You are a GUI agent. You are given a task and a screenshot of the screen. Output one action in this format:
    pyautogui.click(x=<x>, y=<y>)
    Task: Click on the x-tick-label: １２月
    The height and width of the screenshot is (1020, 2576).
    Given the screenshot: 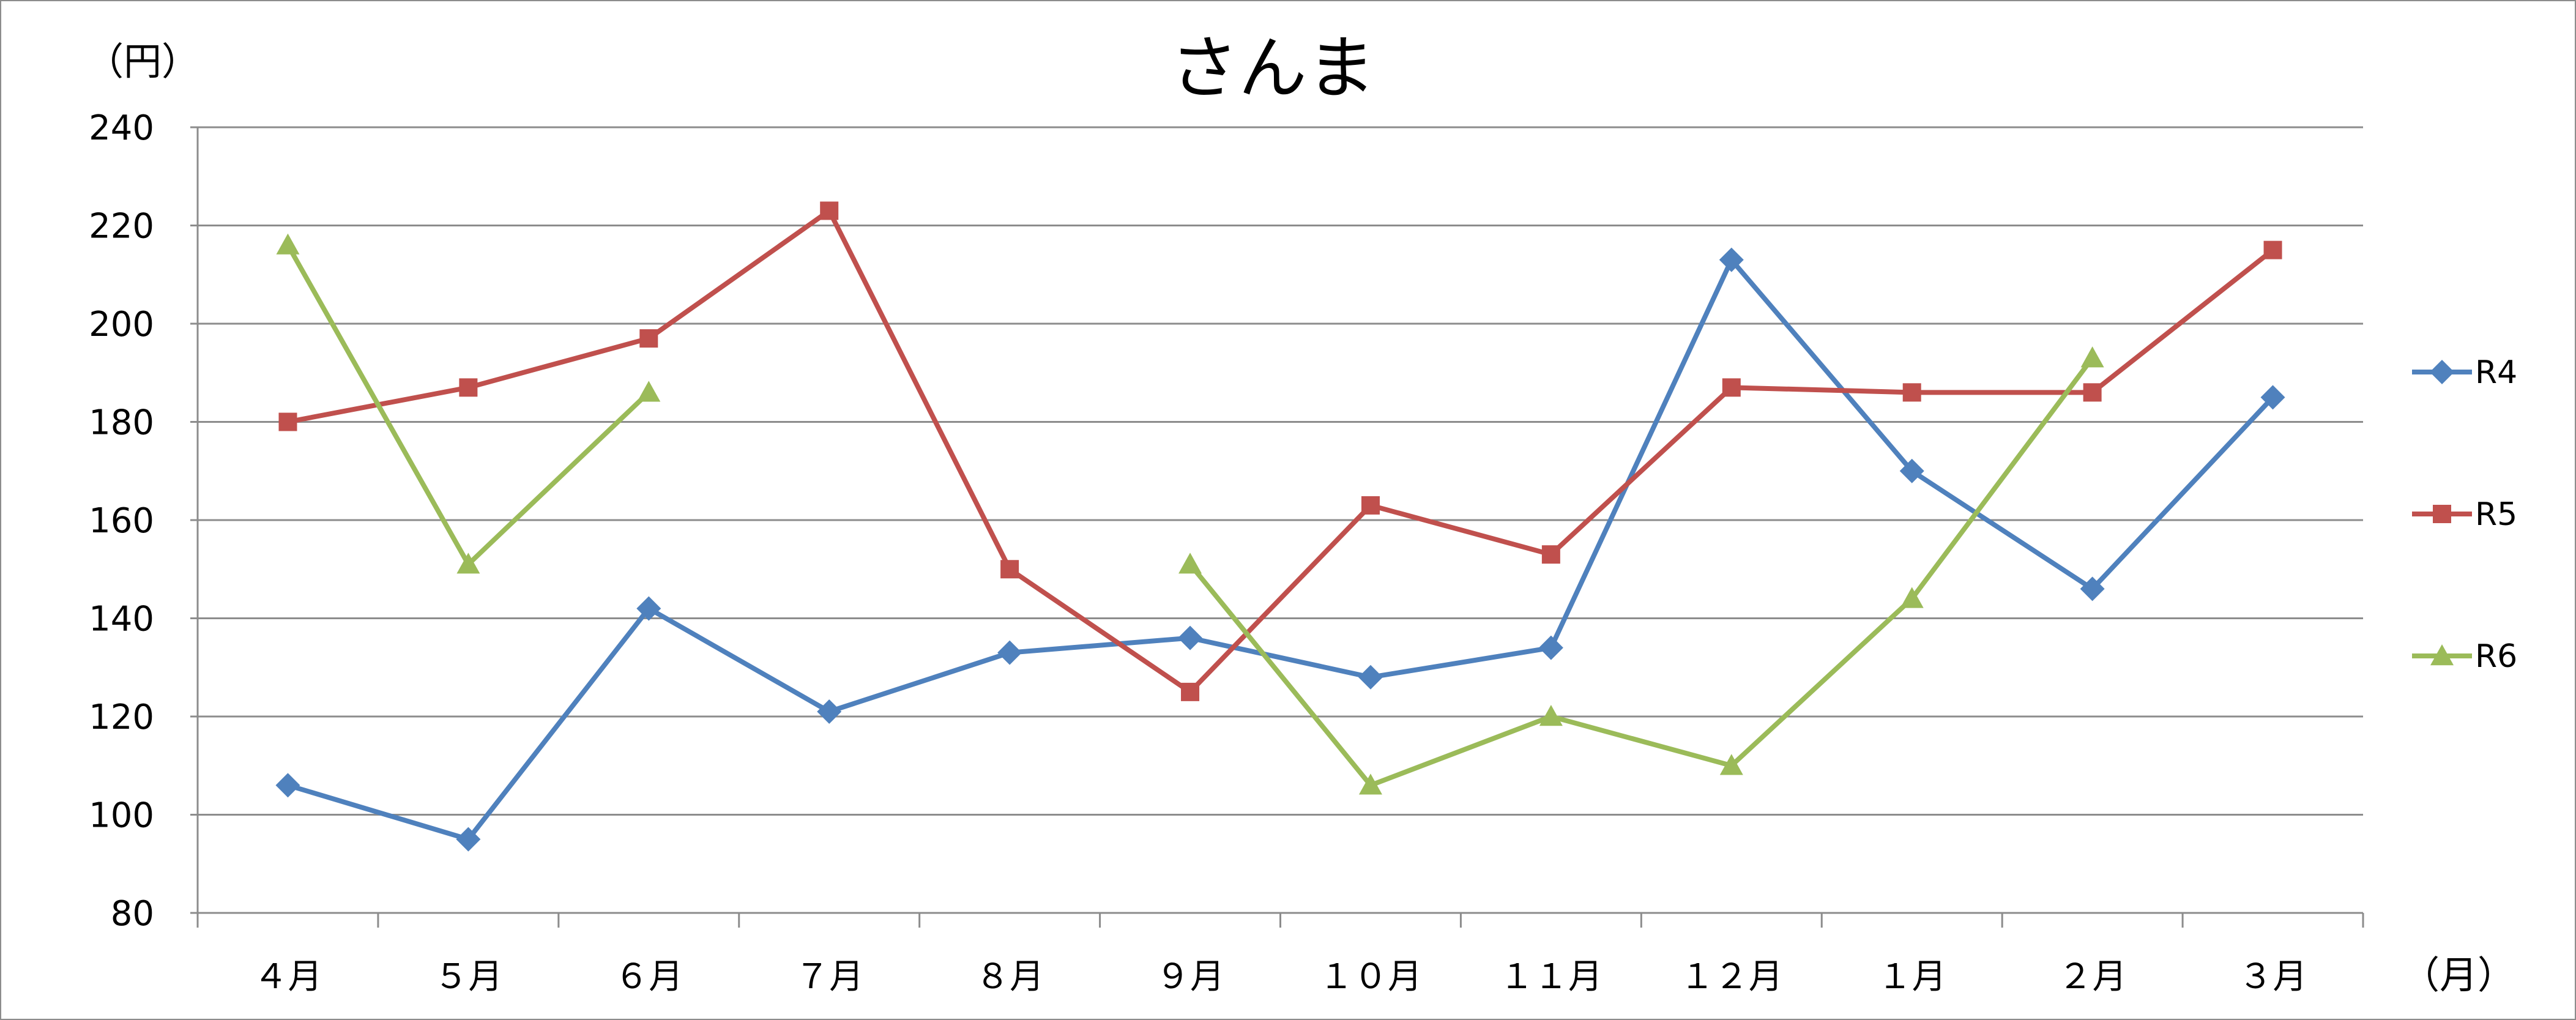 What is the action you would take?
    pyautogui.click(x=1731, y=977)
    